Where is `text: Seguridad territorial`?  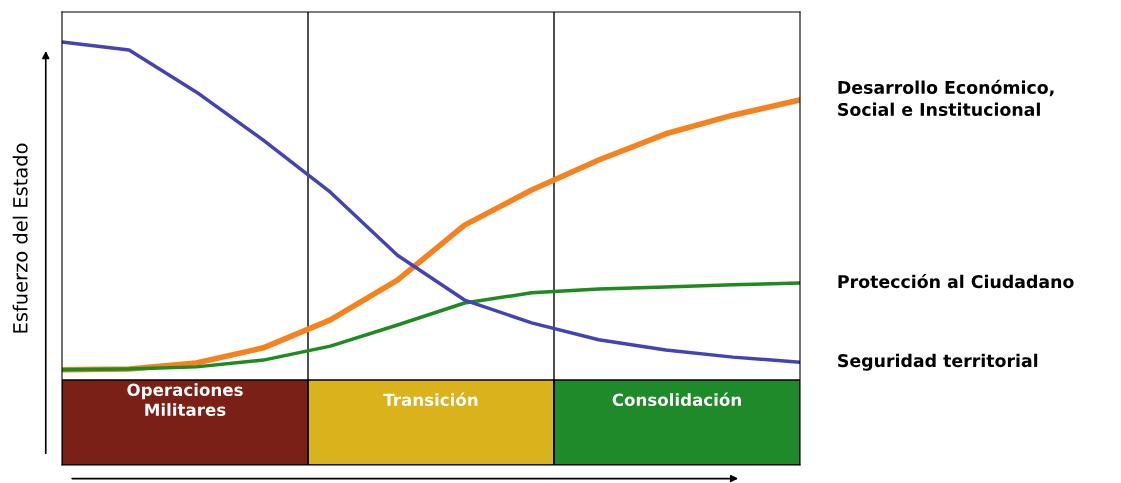
text: Seguridad territorial is located at coordinates (938, 362).